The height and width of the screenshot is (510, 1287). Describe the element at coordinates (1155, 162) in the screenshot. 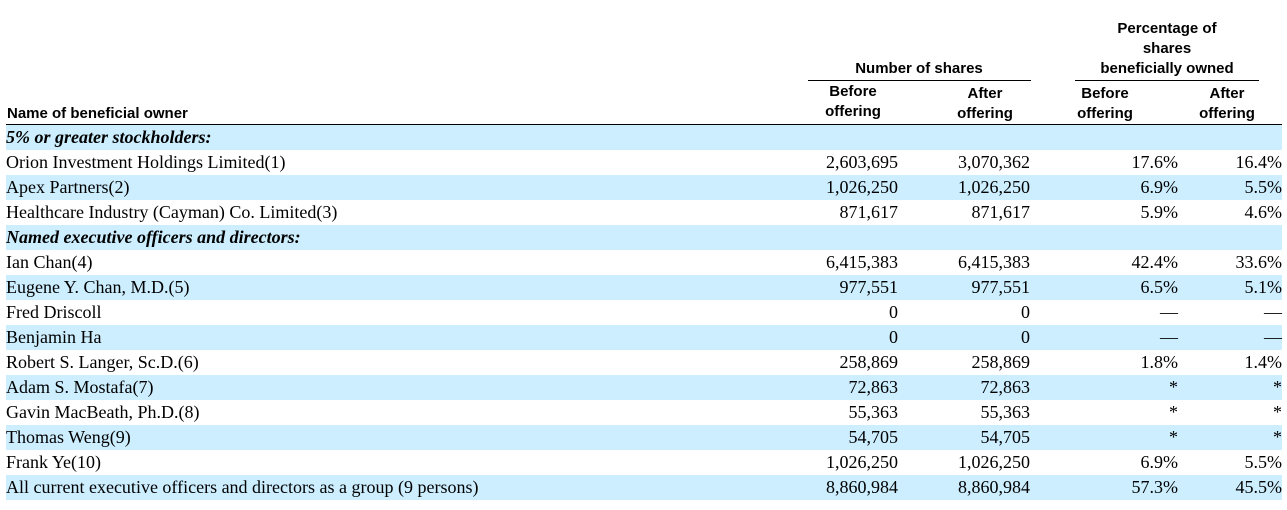

I see `pct-before-cell: 17.6%` at that location.